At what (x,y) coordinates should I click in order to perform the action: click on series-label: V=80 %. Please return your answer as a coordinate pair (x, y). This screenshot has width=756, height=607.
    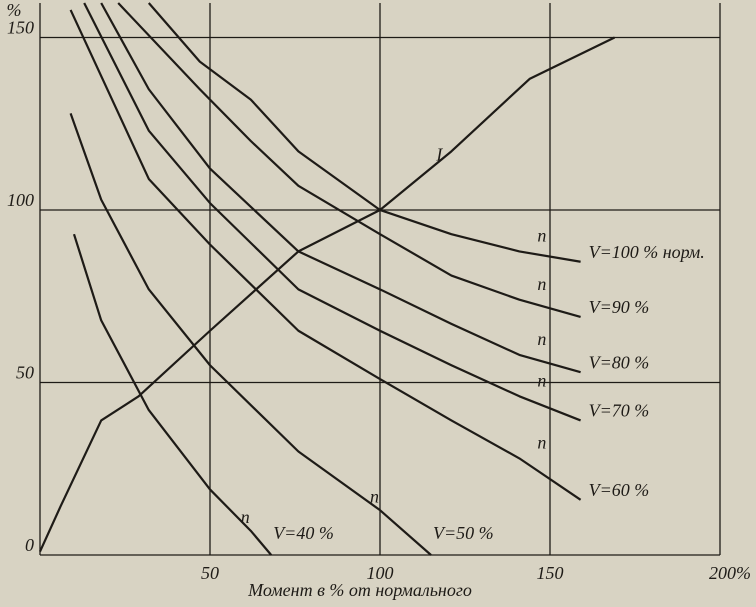
    Looking at the image, I should click on (619, 362).